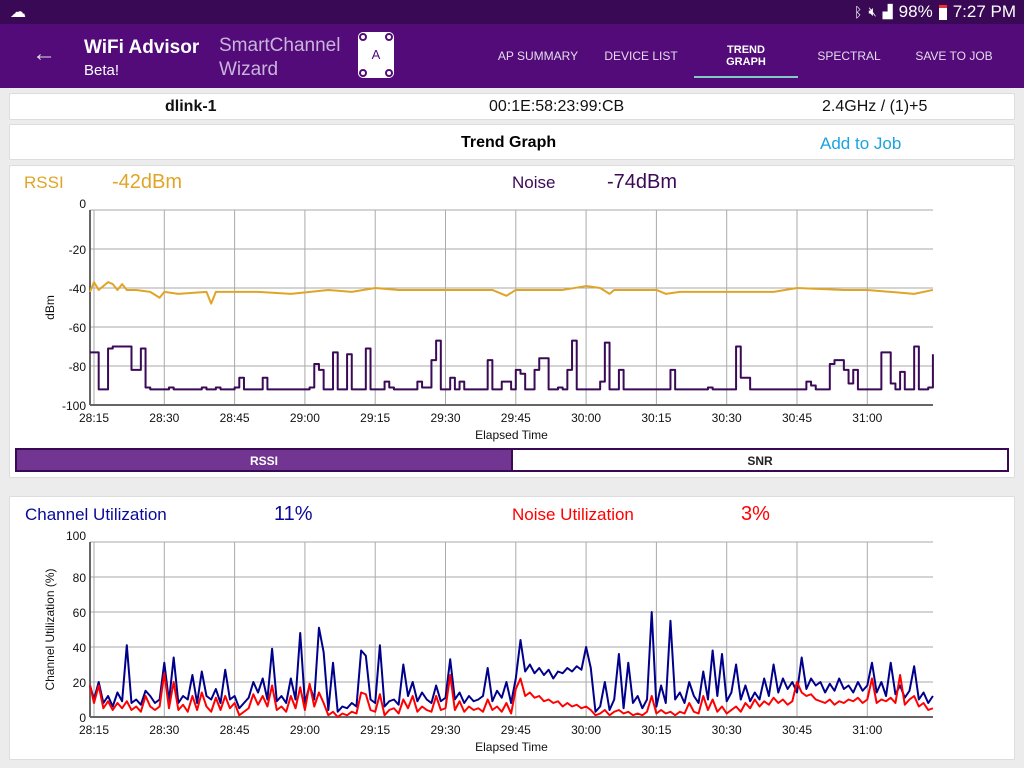 This screenshot has height=768, width=1024. What do you see at coordinates (147, 182) in the screenshot?
I see `rssi-value: -42dBm` at bounding box center [147, 182].